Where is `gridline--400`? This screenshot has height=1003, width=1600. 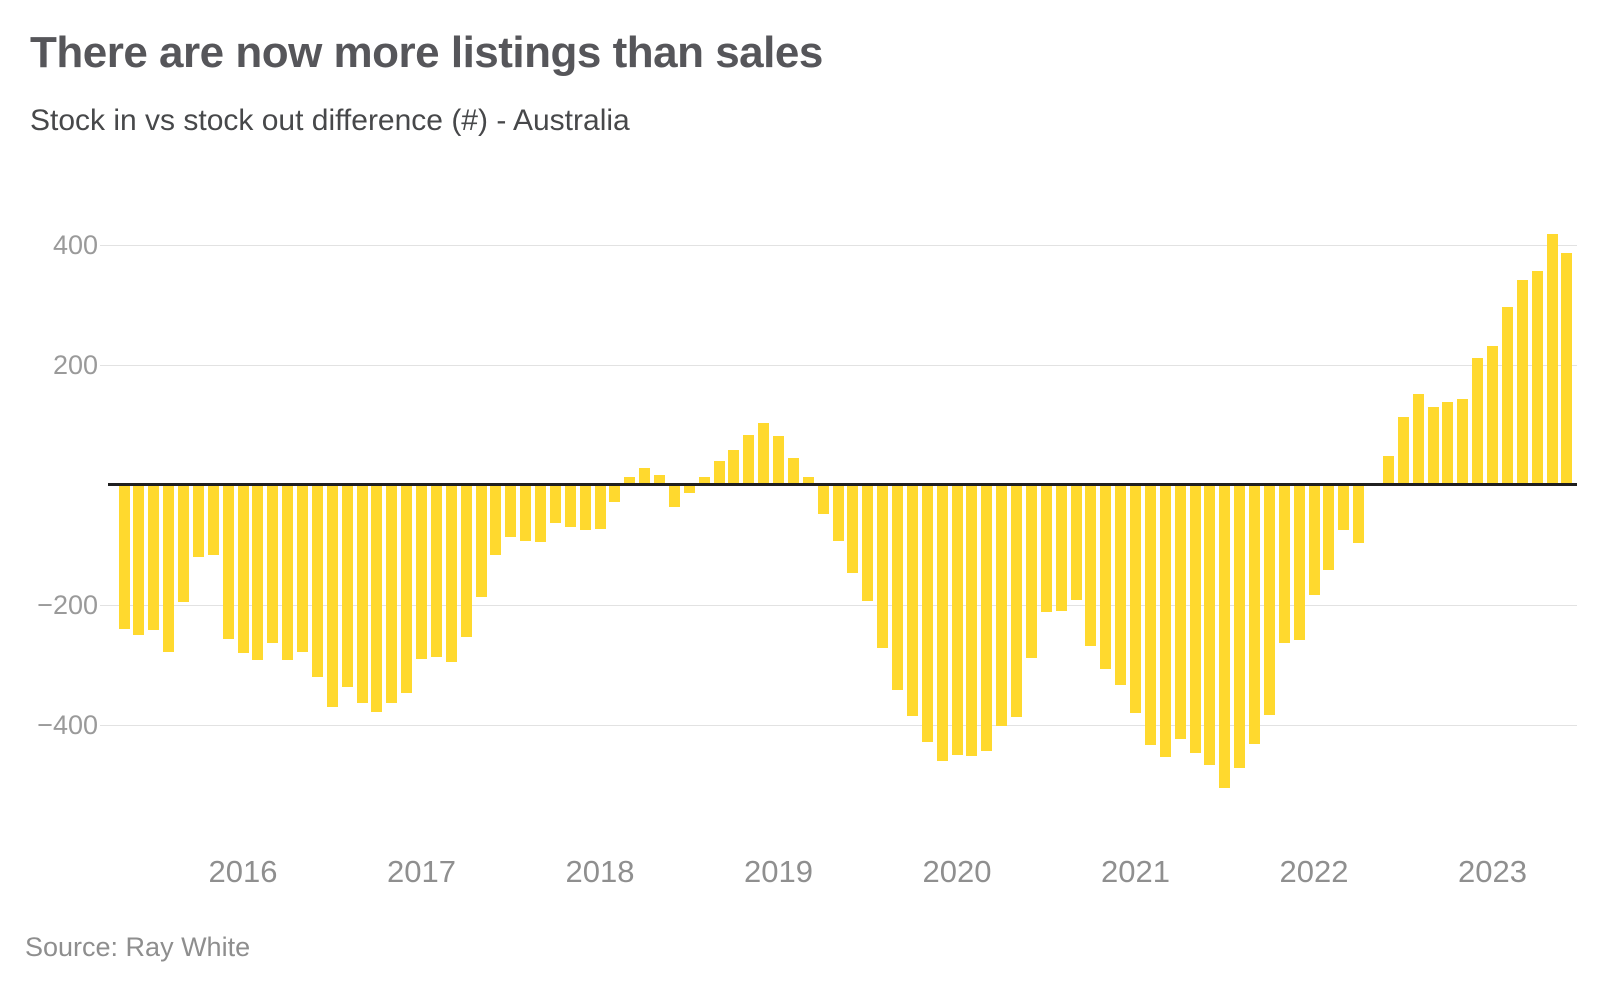 gridline--400 is located at coordinates (838, 725).